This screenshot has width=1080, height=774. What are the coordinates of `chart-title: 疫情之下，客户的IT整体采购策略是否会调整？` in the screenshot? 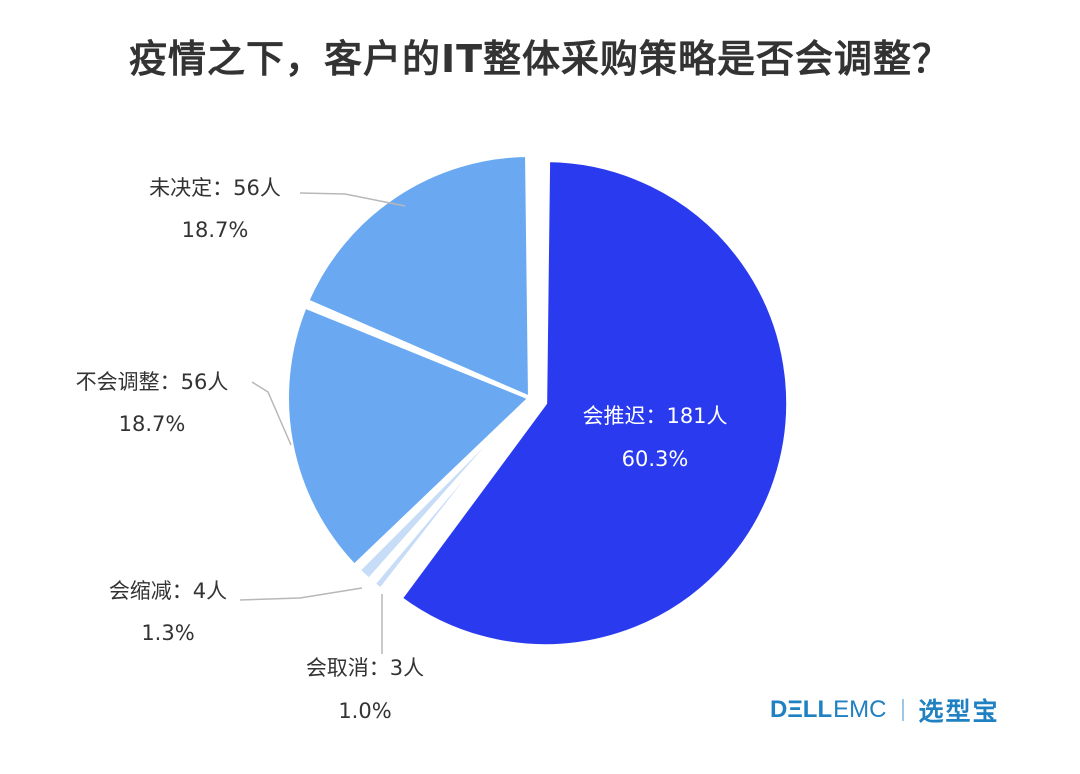 It's located at (540, 59).